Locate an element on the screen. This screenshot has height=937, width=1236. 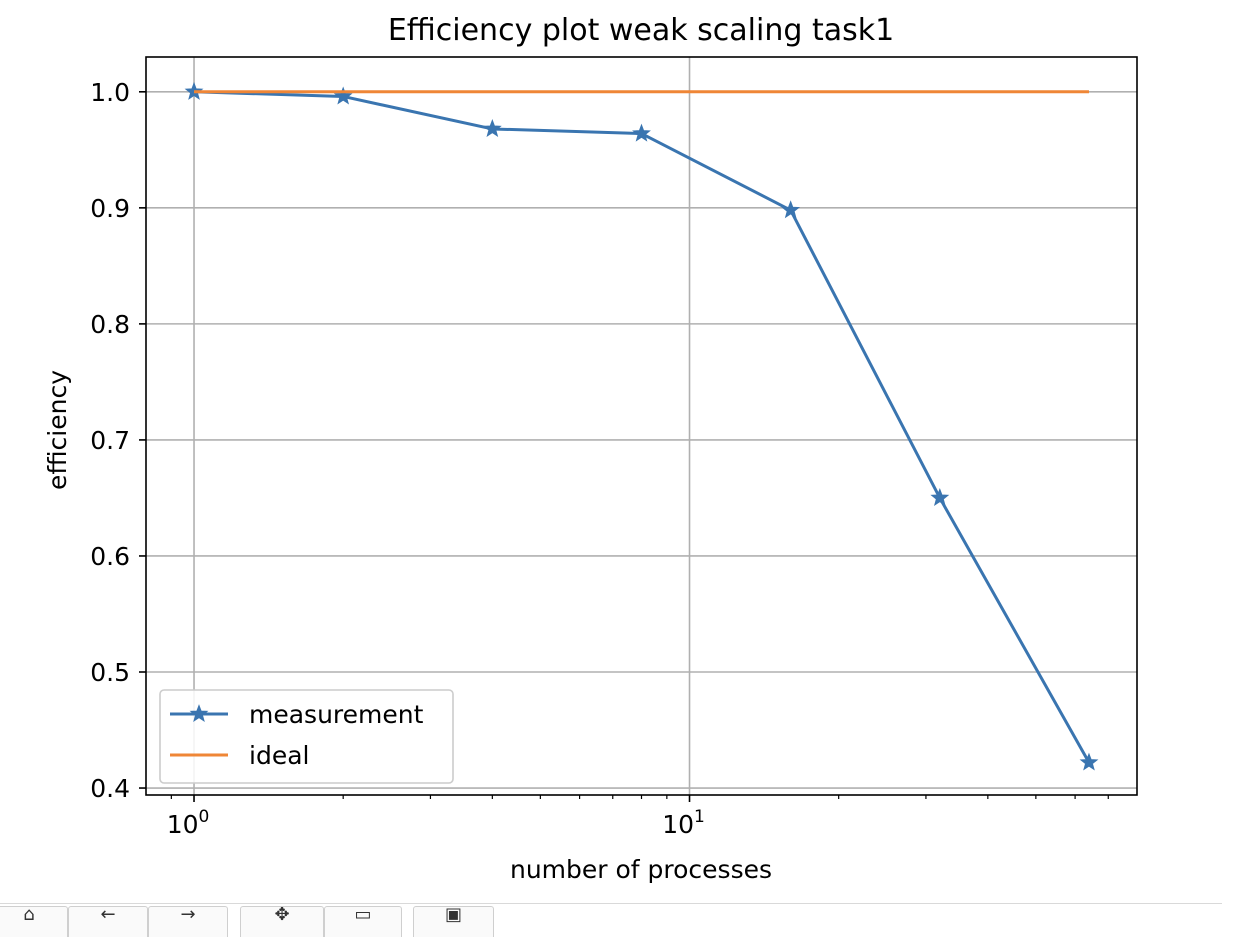
x-tick-label: 10¹ is located at coordinates (683, 823).